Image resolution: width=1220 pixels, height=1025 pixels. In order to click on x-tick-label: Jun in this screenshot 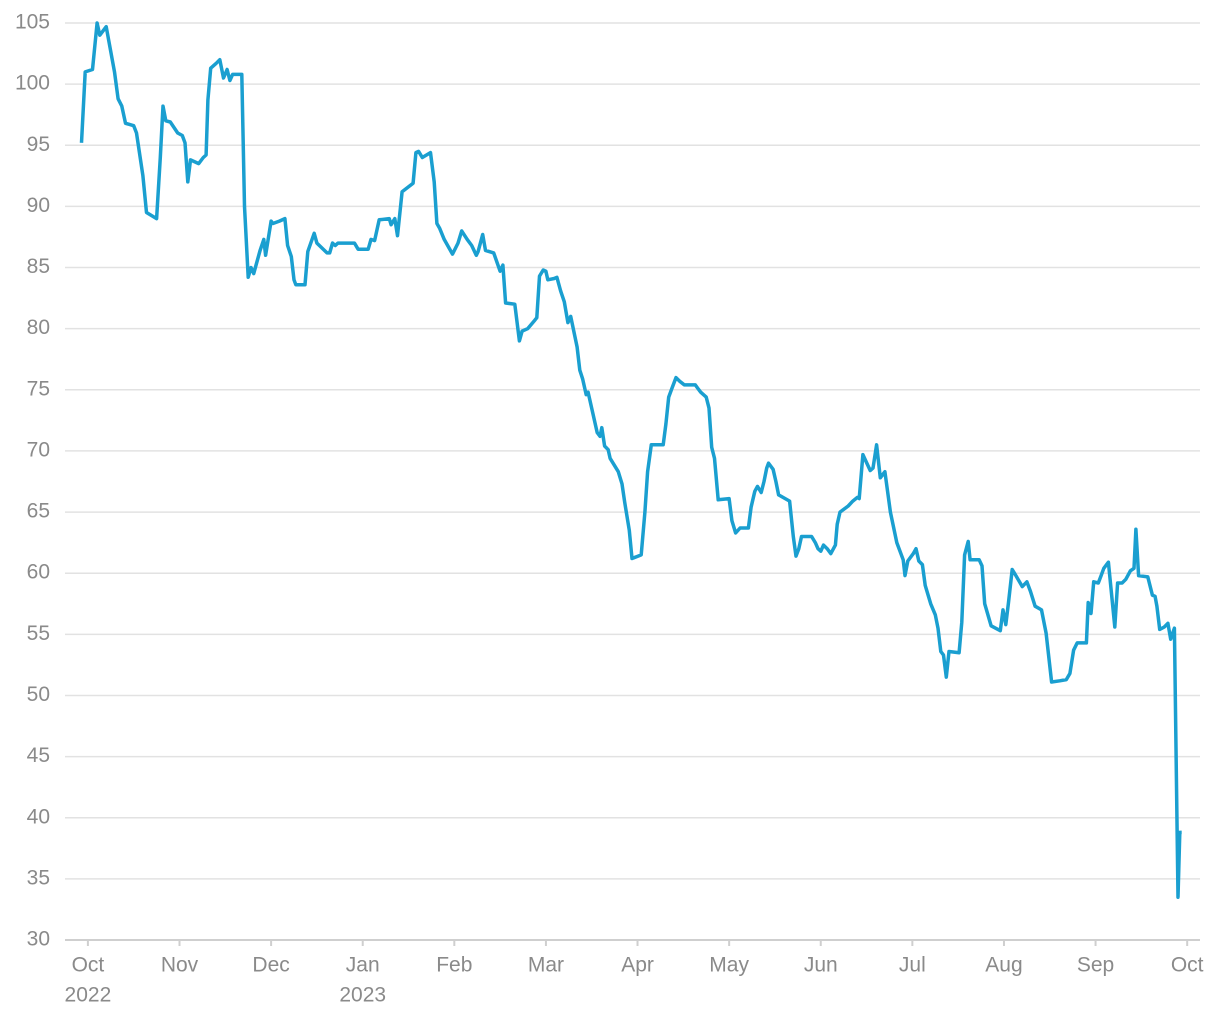, I will do `click(821, 965)`.